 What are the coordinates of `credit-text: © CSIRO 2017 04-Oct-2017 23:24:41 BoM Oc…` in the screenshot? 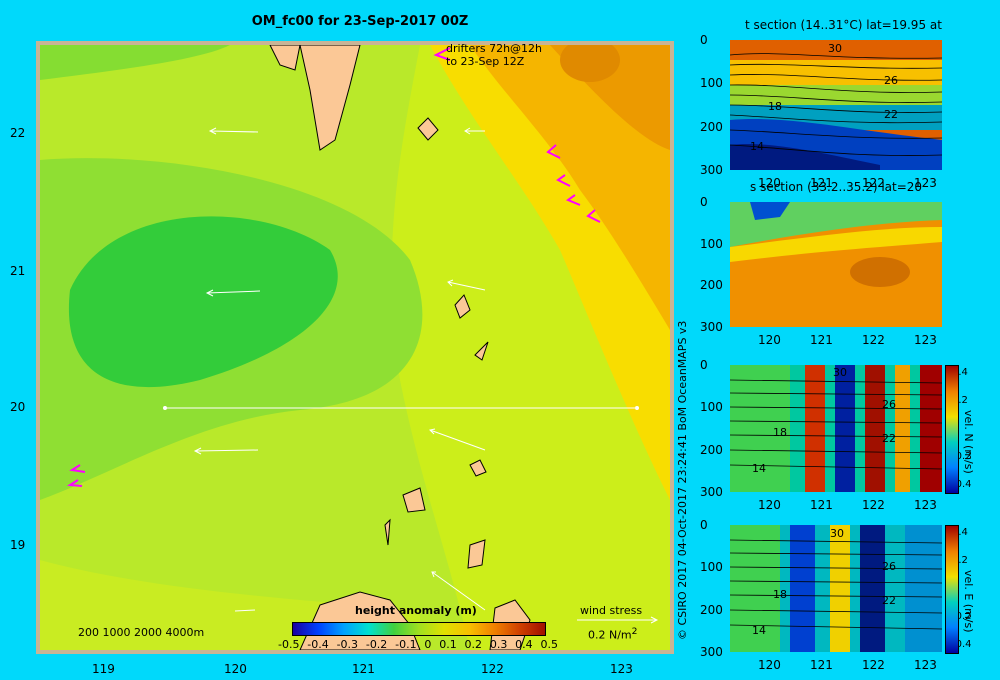 It's located at (682, 480).